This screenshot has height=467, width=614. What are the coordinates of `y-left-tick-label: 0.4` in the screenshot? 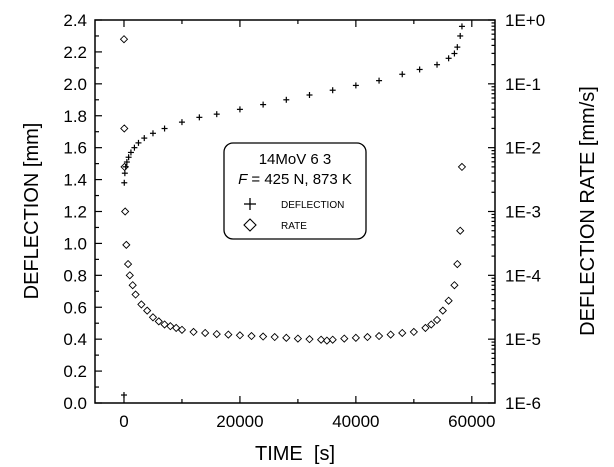 It's located at (75, 339).